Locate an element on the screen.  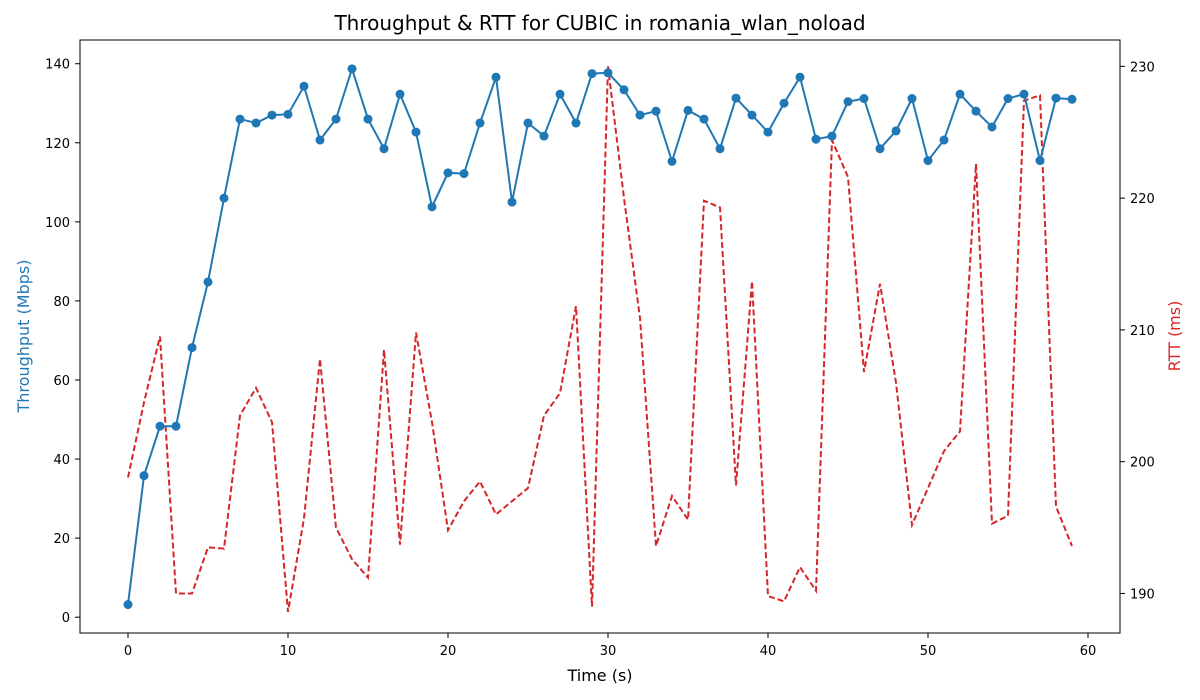
y-right-tick-label: 190 is located at coordinates (1142, 594).